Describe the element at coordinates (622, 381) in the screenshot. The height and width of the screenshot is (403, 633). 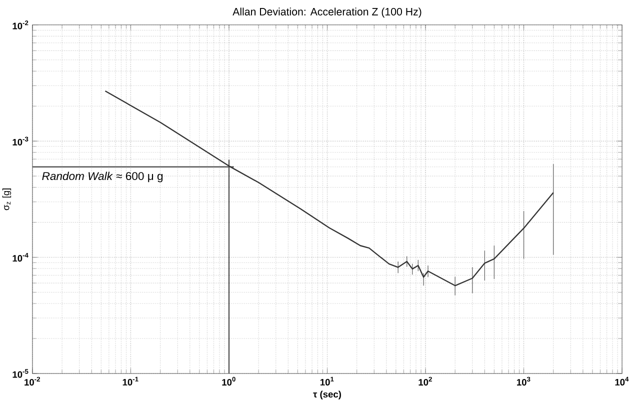
I see `x-tick-label: 10$^{4}$` at that location.